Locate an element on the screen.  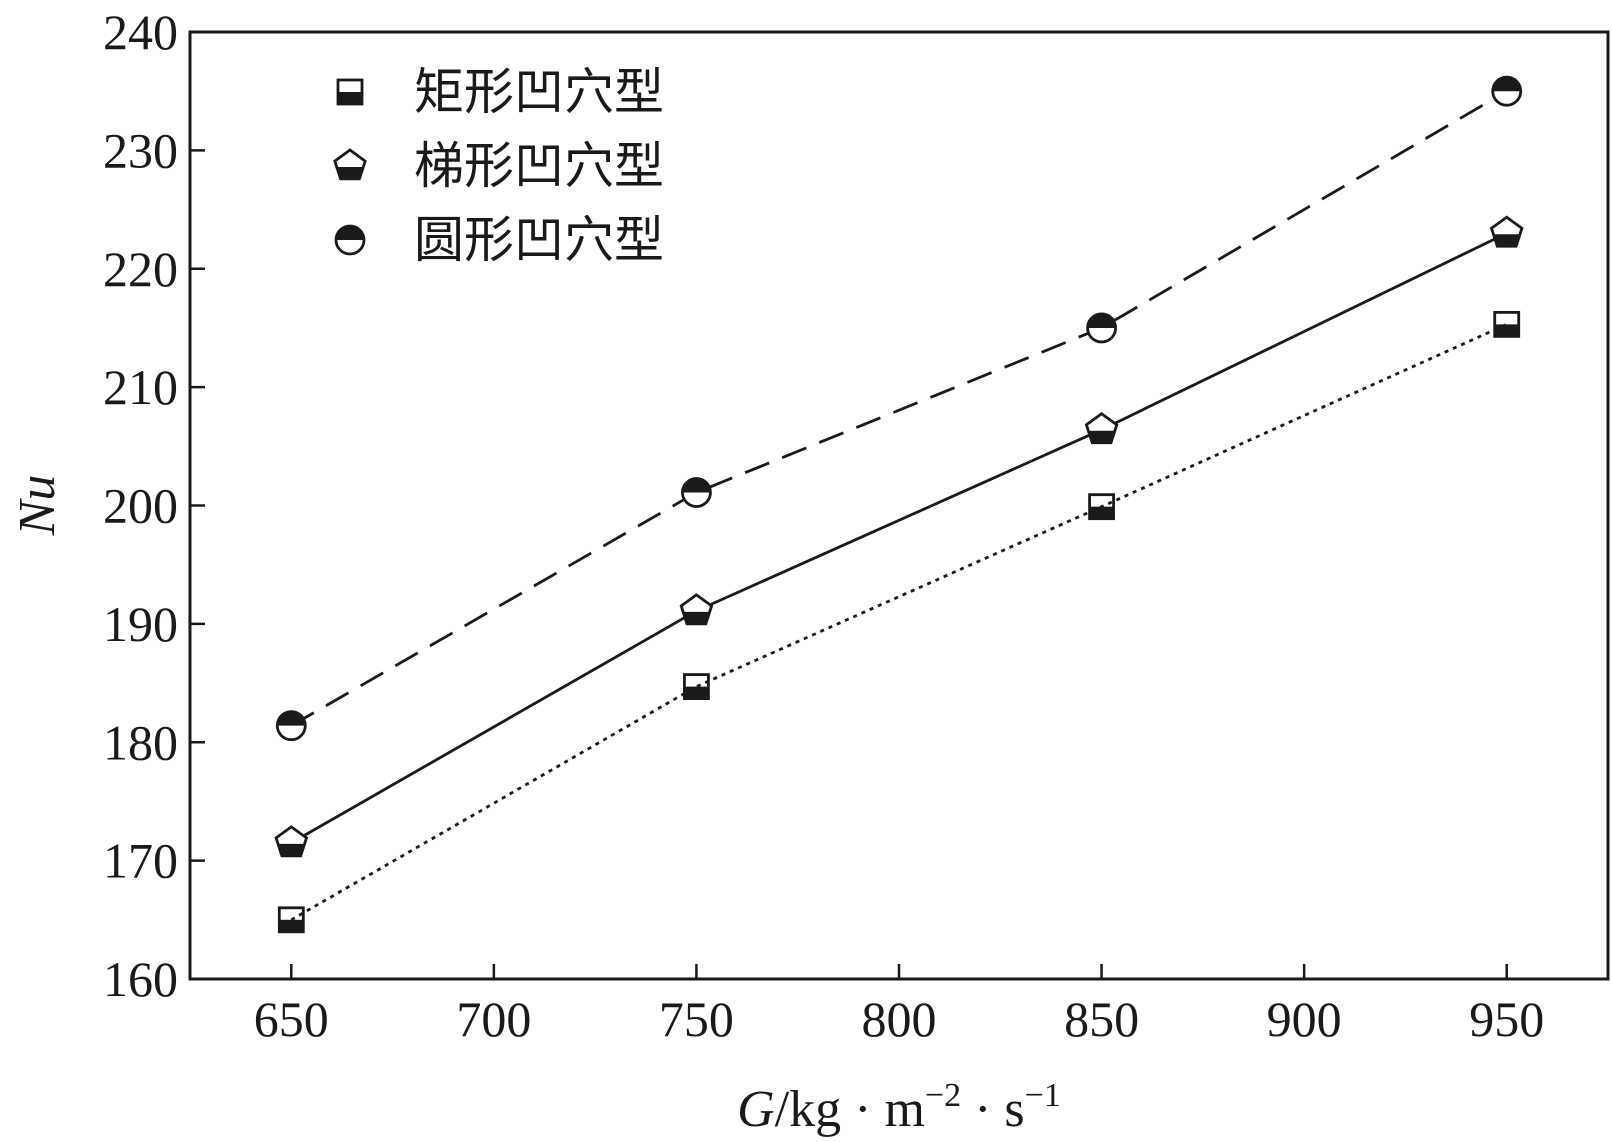
y-tick-label-240: 240 is located at coordinates (140, 32).